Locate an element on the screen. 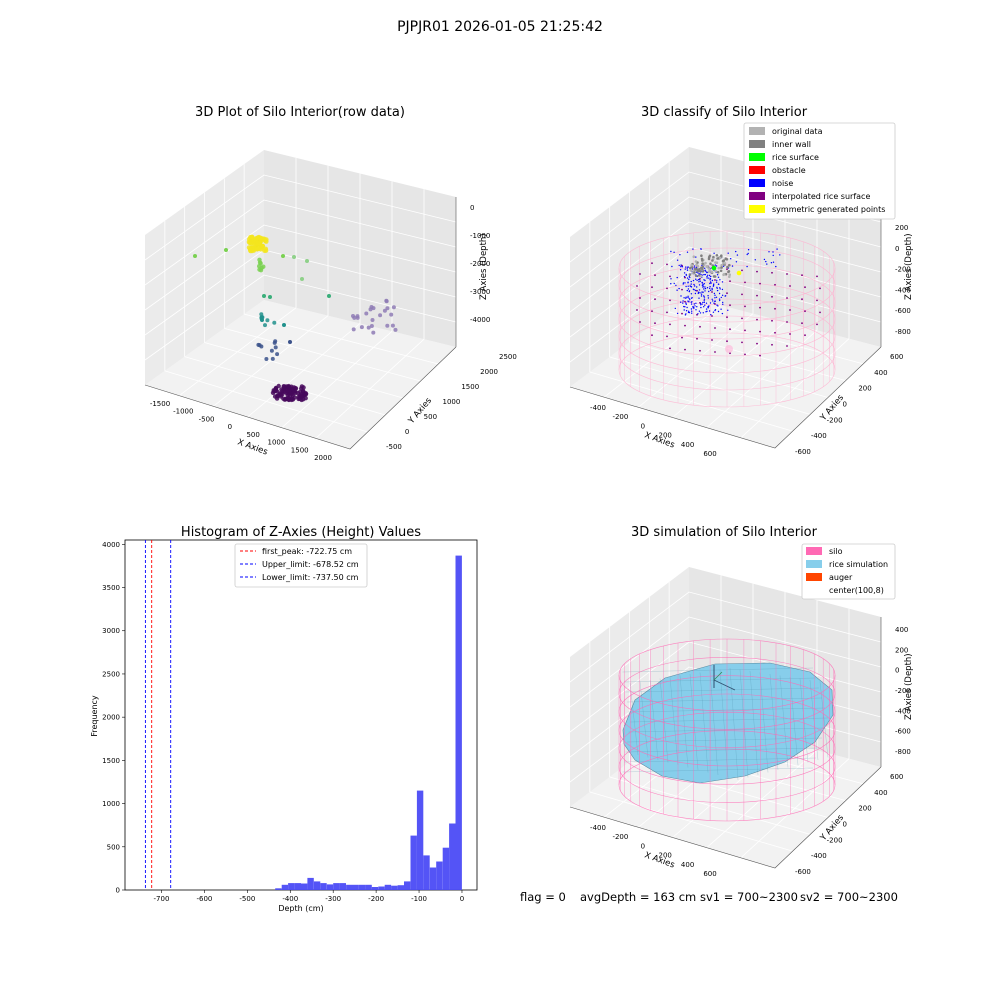 The image size is (1000, 1000). histogram-x-axis-label: Depth (cm) is located at coordinates (300, 908).